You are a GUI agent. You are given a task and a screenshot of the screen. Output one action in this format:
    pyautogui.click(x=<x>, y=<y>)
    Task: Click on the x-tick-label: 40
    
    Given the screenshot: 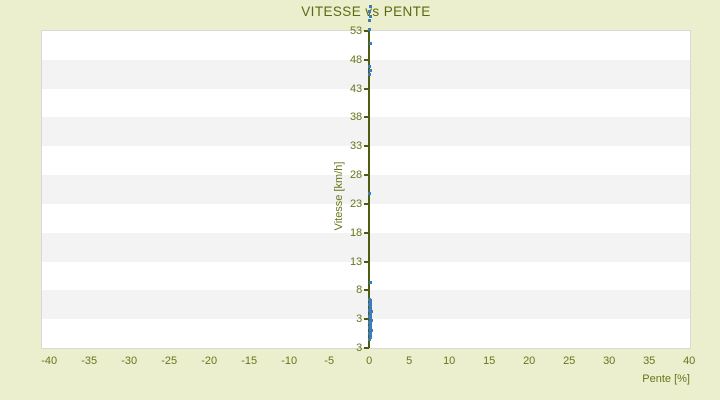 What is the action you would take?
    pyautogui.click(x=689, y=361)
    